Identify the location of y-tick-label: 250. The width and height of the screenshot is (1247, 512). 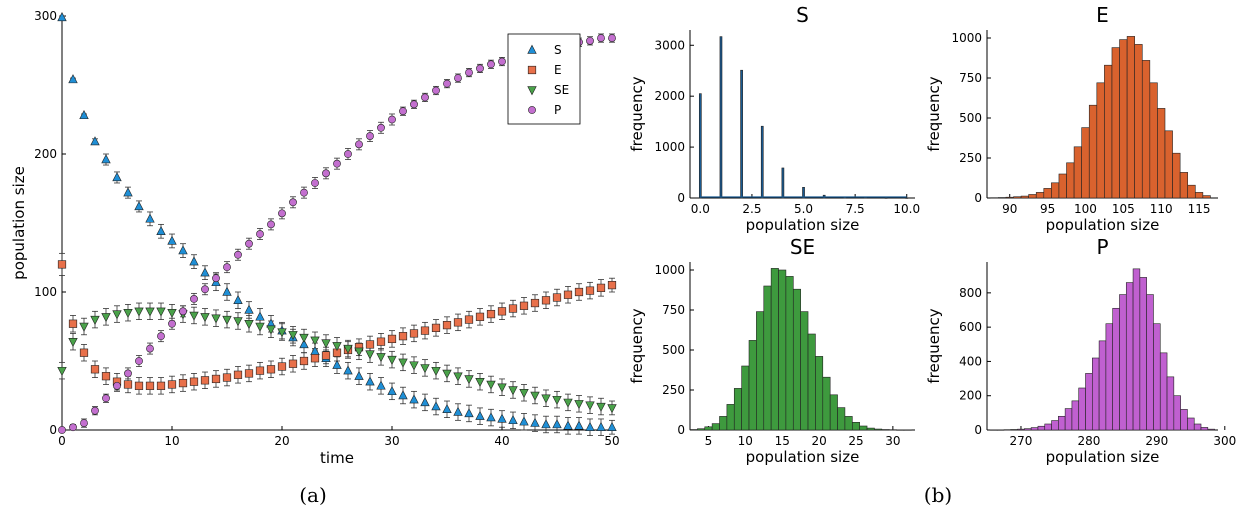
(673, 390).